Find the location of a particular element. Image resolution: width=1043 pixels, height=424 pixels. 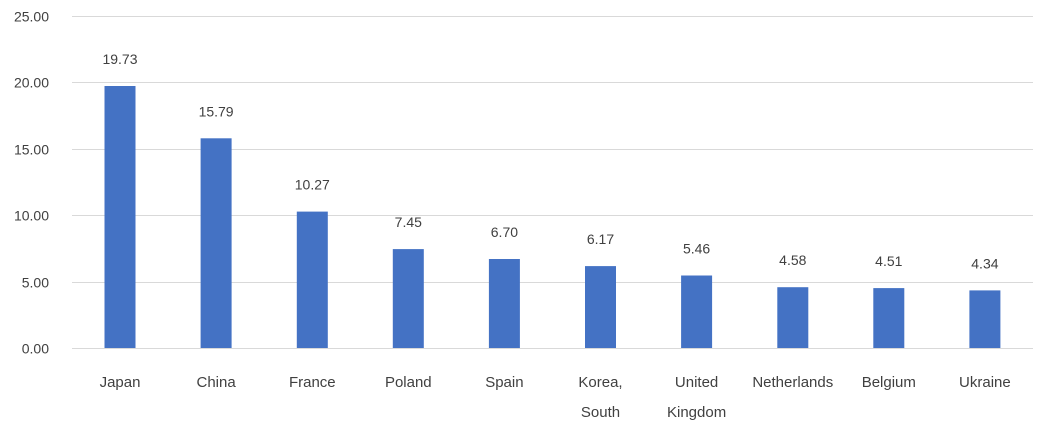

category-label: Netherlands is located at coordinates (792, 382).